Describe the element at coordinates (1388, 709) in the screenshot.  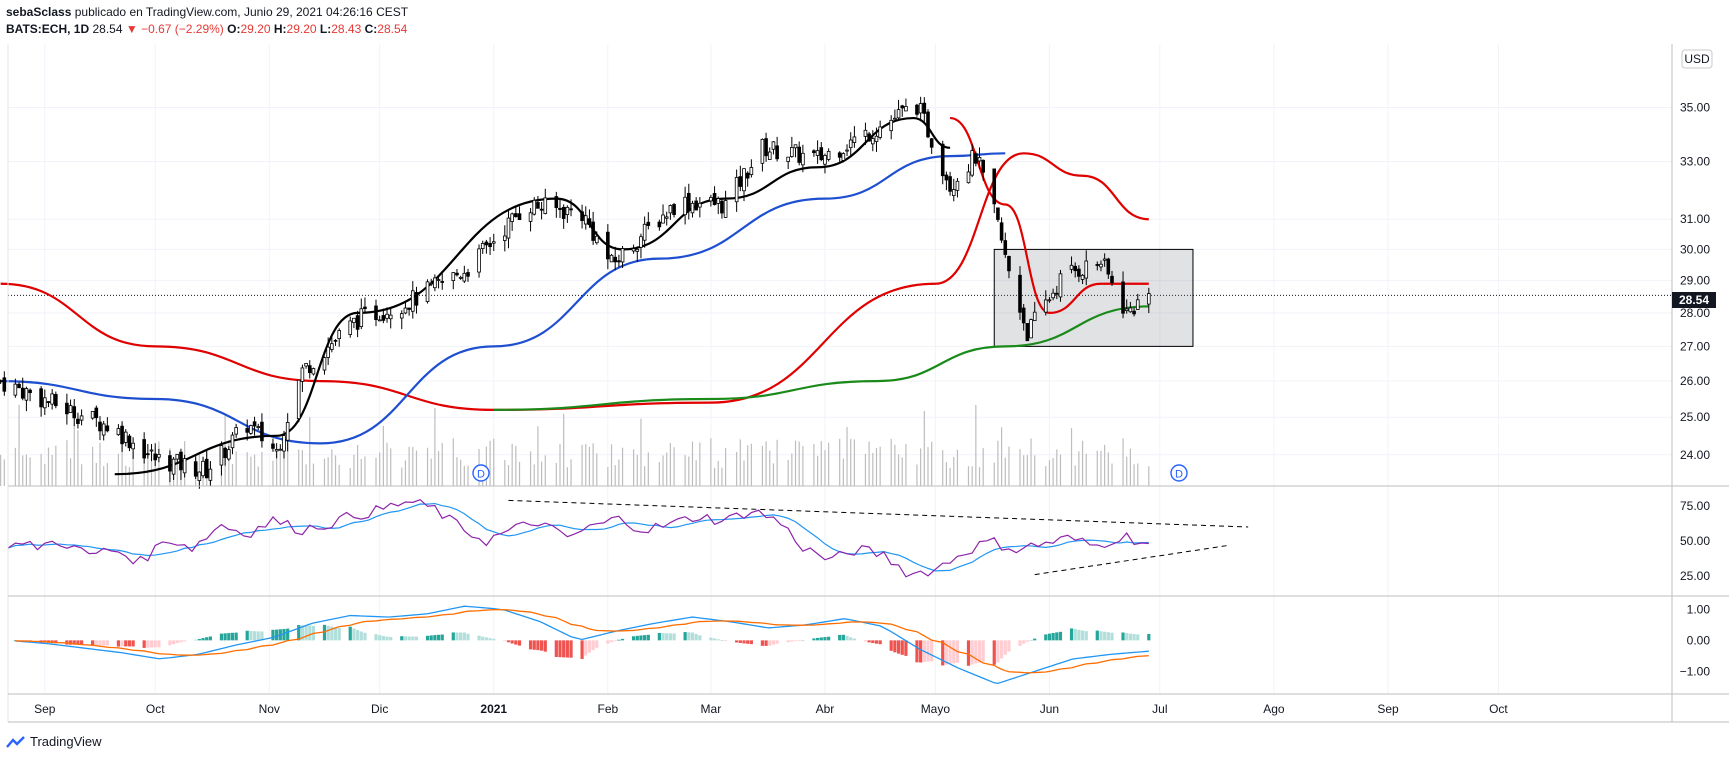
I see `time-tick-label: Sep` at that location.